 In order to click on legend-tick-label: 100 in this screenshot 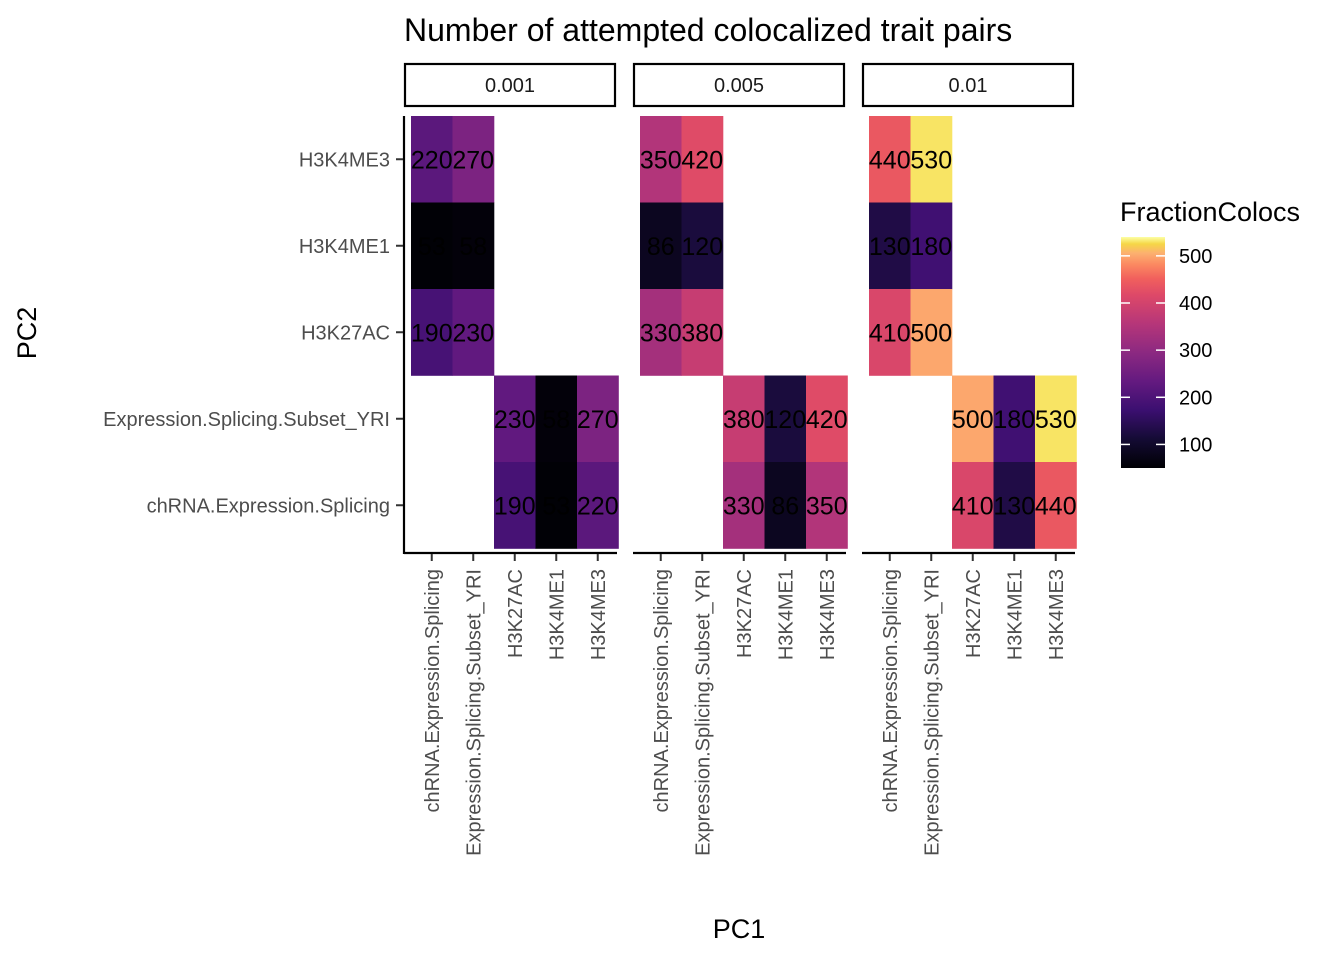, I will do `click(1195, 445)`.